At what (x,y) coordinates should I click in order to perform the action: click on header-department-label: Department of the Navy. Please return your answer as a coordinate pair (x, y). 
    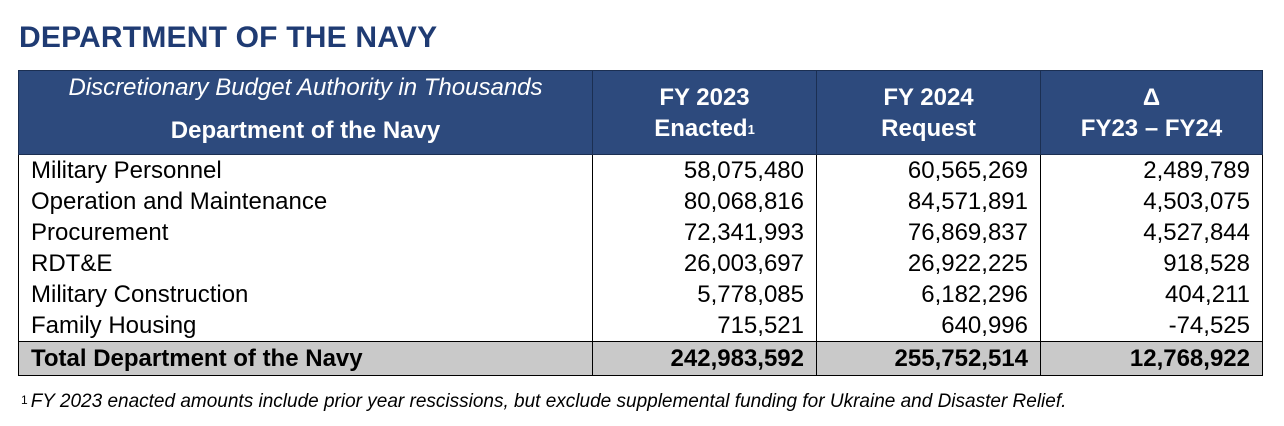
    Looking at the image, I should click on (305, 130).